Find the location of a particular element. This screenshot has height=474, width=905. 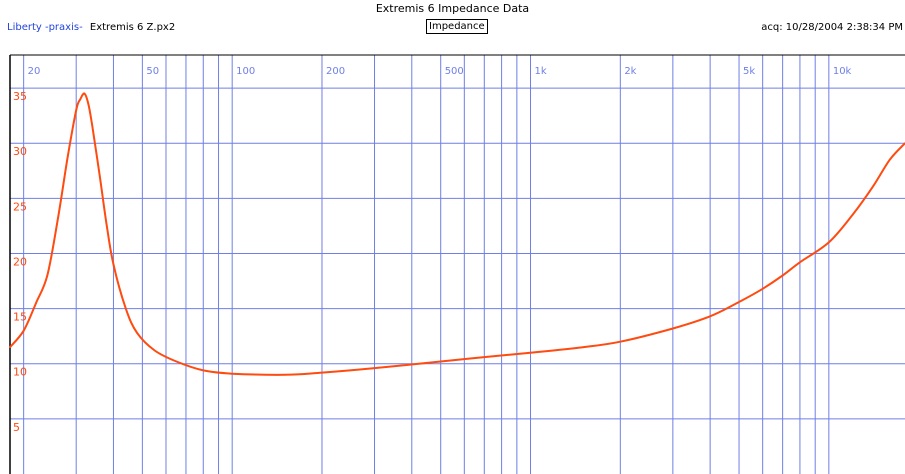

measurement-mode-box: Impedance is located at coordinates (457, 26).